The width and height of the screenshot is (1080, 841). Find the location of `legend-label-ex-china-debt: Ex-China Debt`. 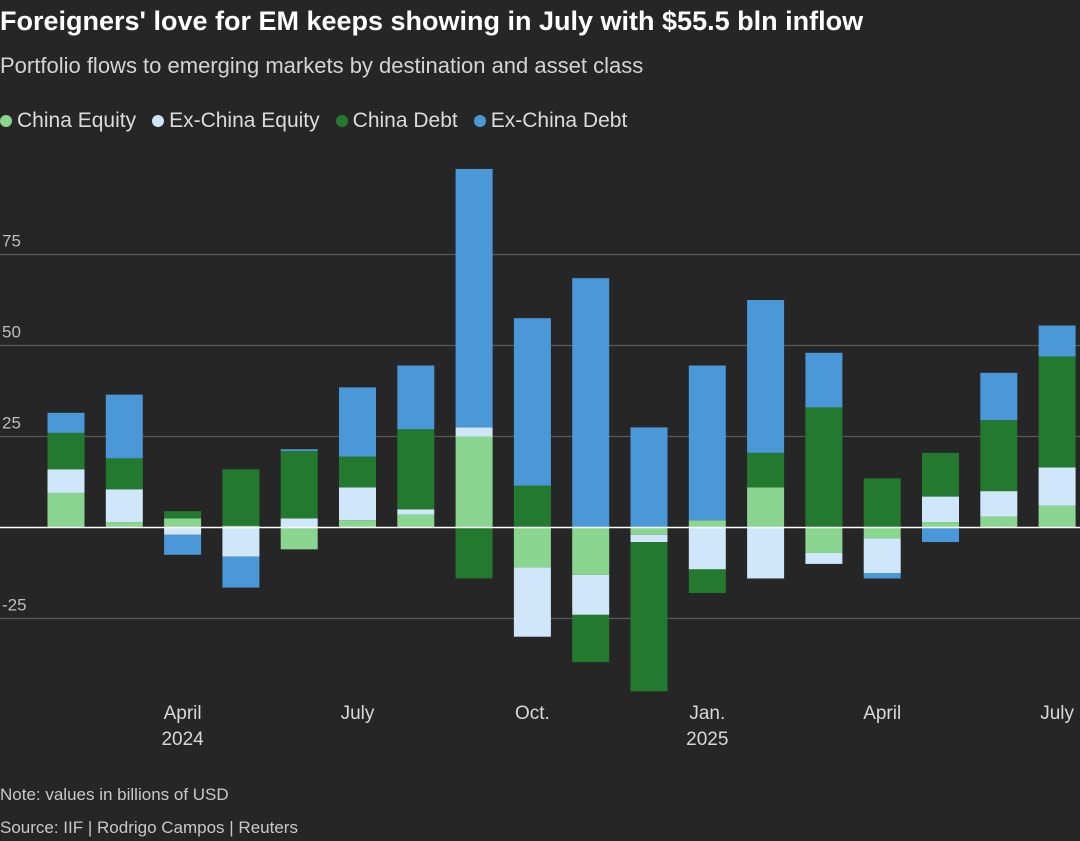

legend-label-ex-china-debt: Ex-China Debt is located at coordinates (559, 120).